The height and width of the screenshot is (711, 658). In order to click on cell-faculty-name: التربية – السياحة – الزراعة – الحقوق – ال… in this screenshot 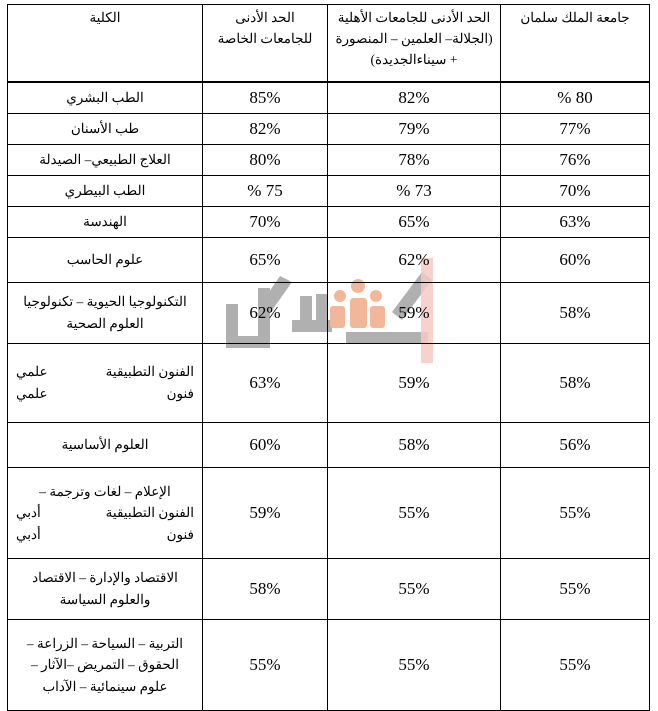, I will do `click(105, 665)`.